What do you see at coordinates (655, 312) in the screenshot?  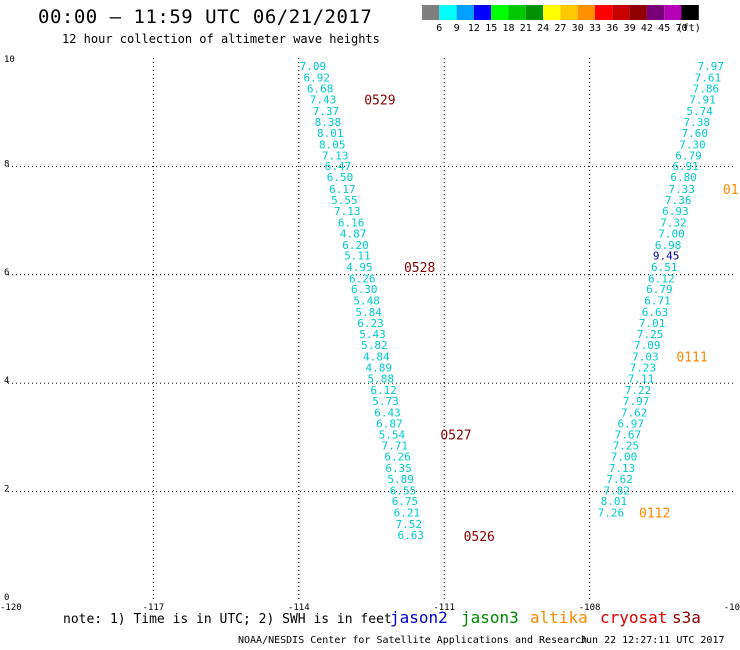 I see `wave-height-label: 6.63` at bounding box center [655, 312].